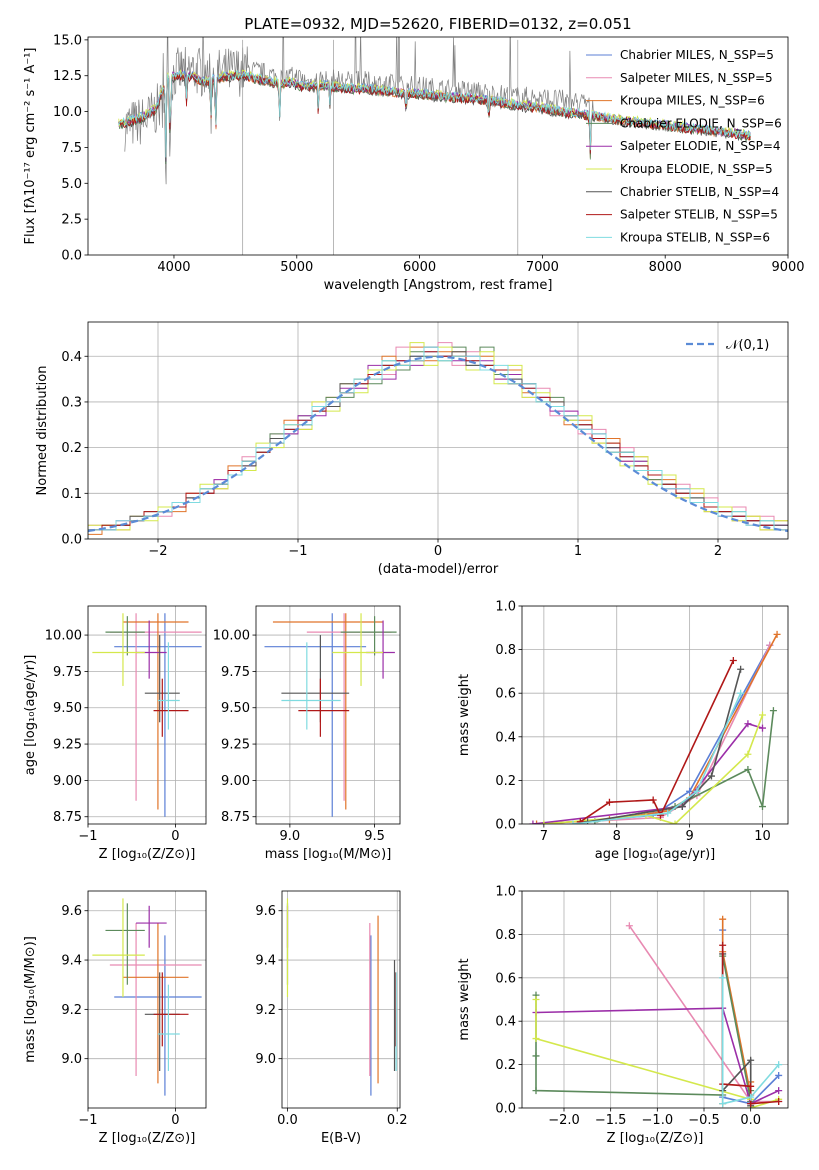 Image resolution: width=819 pixels, height=1170 pixels. I want to click on y-tick-label: 9.0, so click(265, 1059).